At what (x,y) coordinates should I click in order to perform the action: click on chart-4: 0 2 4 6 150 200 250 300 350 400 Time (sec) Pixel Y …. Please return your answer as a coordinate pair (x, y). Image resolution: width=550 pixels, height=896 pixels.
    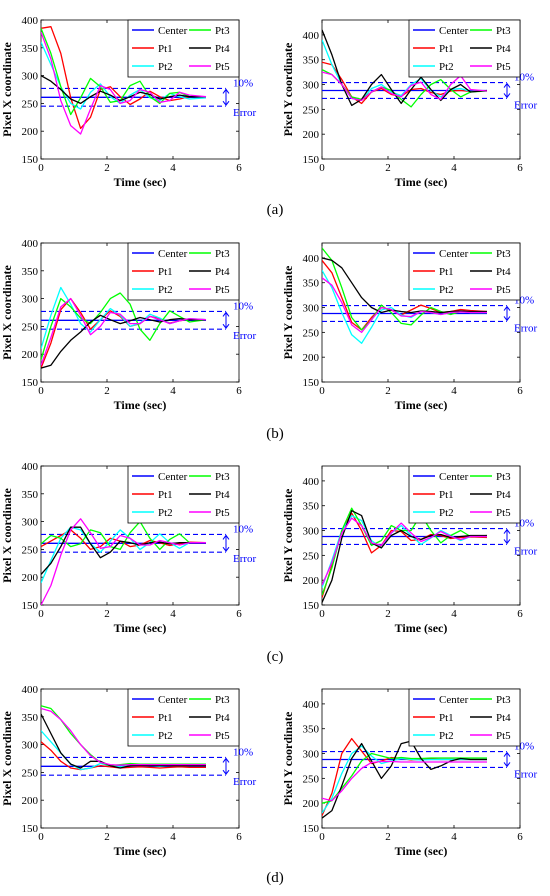
    Looking at the image, I should click on (409, 327).